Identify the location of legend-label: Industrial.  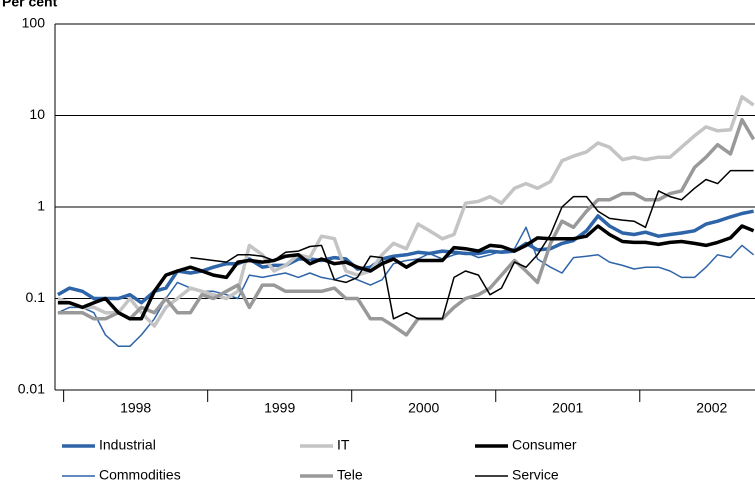
(127, 445).